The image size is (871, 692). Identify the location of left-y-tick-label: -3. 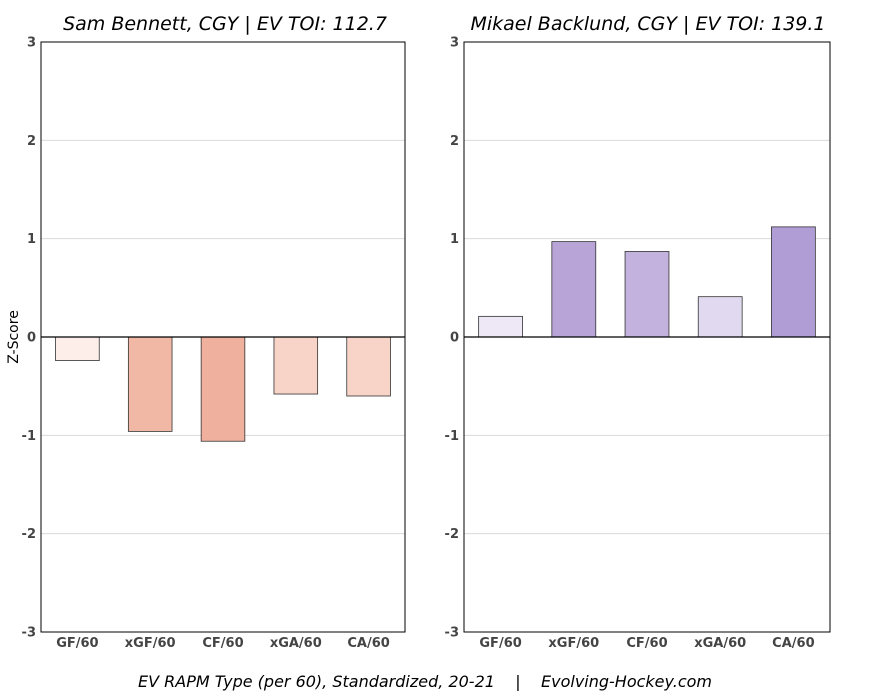
(29, 633).